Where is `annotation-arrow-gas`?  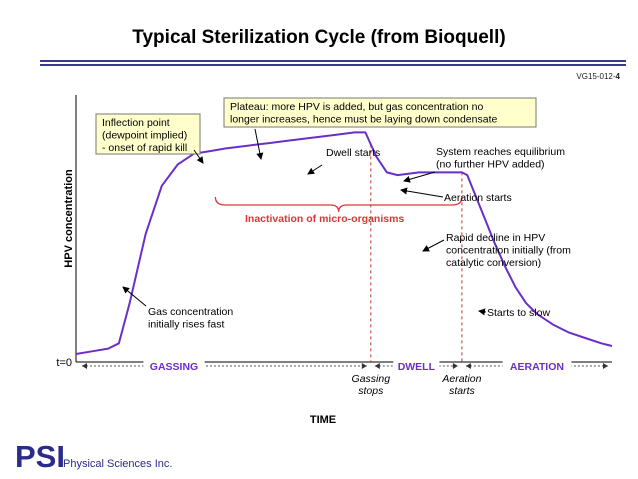
annotation-arrow-gas is located at coordinates (134, 296).